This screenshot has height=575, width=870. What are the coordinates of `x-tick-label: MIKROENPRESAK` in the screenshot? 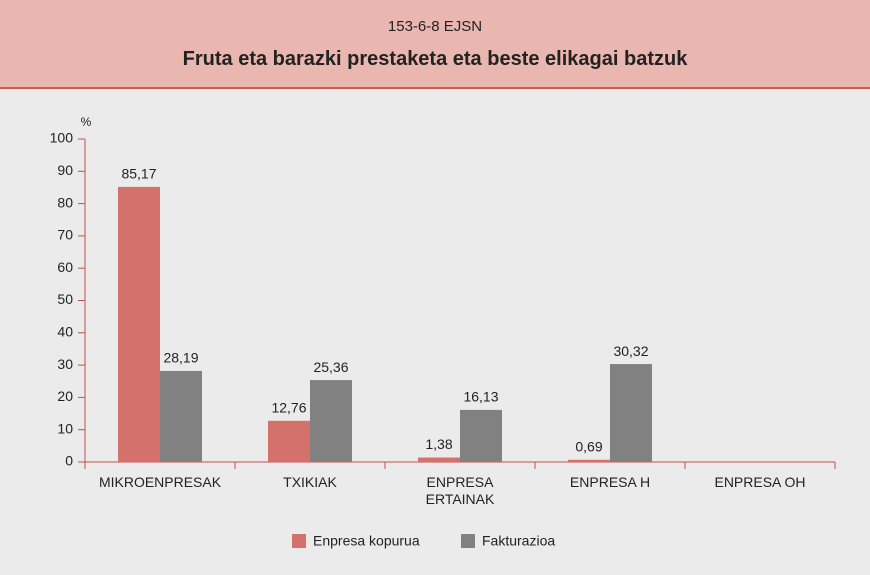 It's located at (160, 482).